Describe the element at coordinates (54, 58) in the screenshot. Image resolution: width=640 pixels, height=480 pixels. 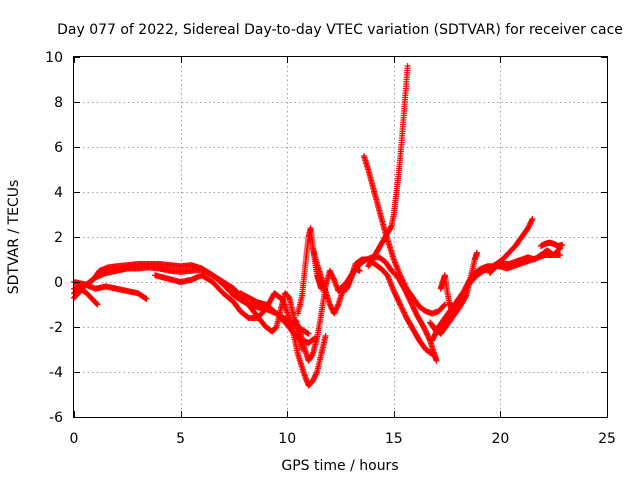
I see `y-tick-label: 10` at that location.